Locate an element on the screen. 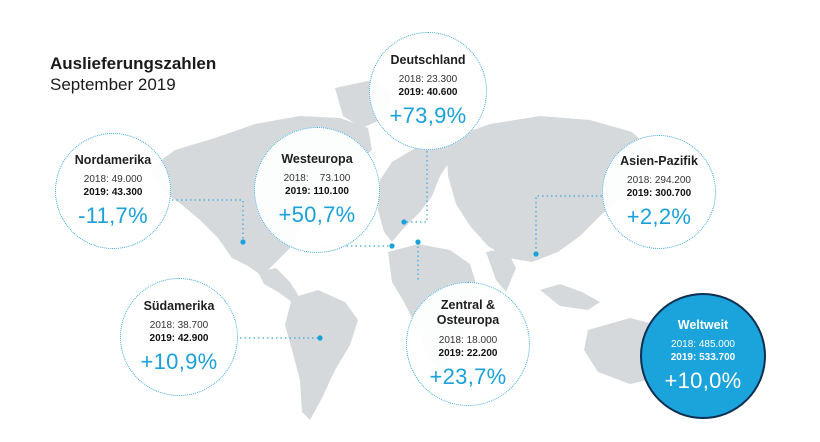 Image resolution: width=820 pixels, height=442 pixels. value-2019: 2019: 110.100 is located at coordinates (317, 191).